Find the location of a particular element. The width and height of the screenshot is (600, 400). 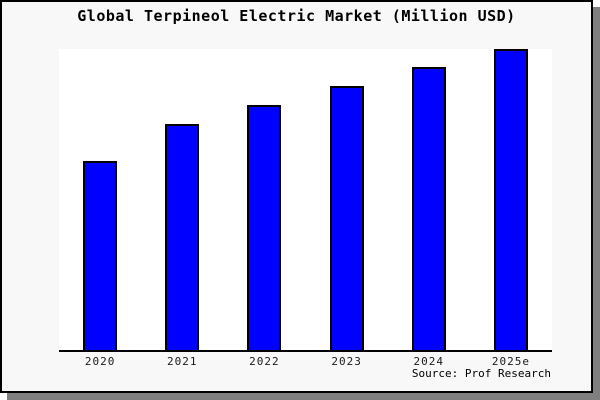

x-tick-label-2023: 2023 is located at coordinates (346, 361).